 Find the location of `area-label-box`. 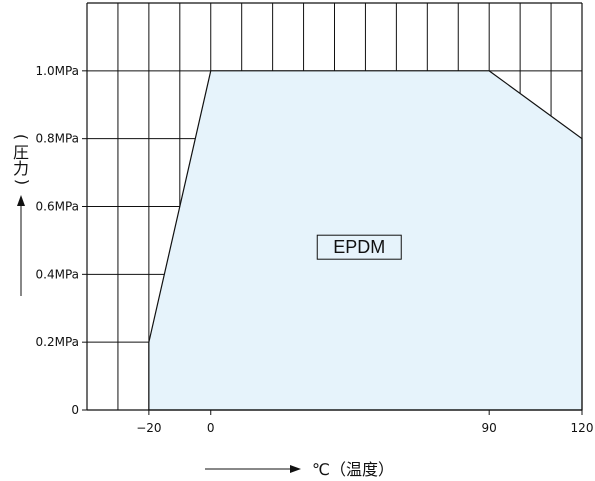

area-label-box is located at coordinates (359, 247).